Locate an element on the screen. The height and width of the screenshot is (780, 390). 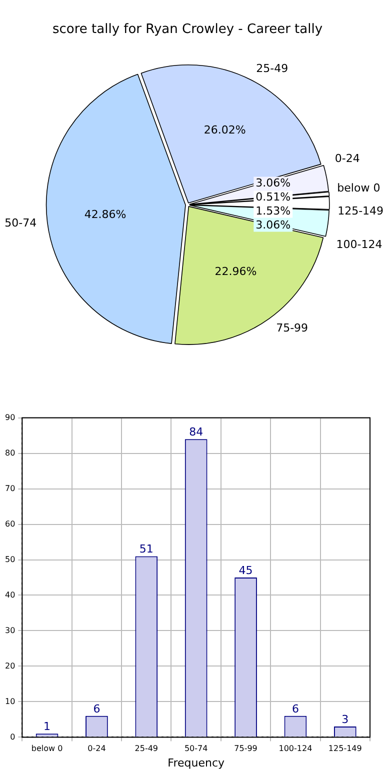
y-tick-label: 30 is located at coordinates (10, 630).